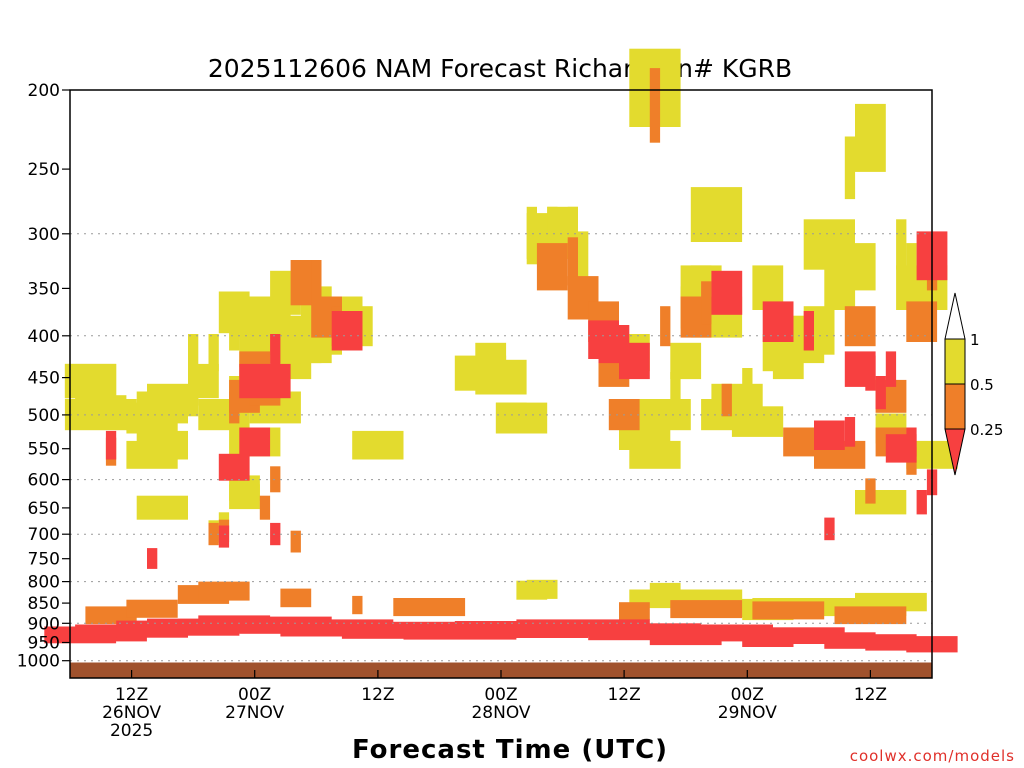  I want to click on y-tick-label: 750, so click(44, 560).